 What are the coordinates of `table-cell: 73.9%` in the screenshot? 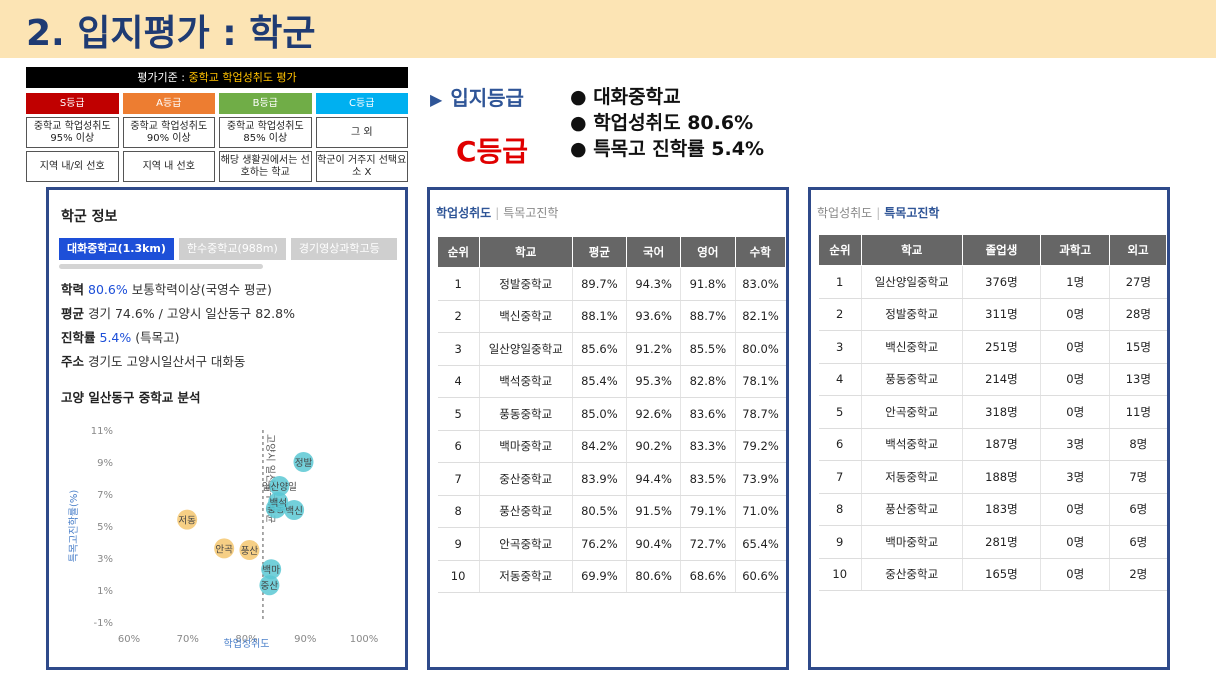 It's located at (760, 479).